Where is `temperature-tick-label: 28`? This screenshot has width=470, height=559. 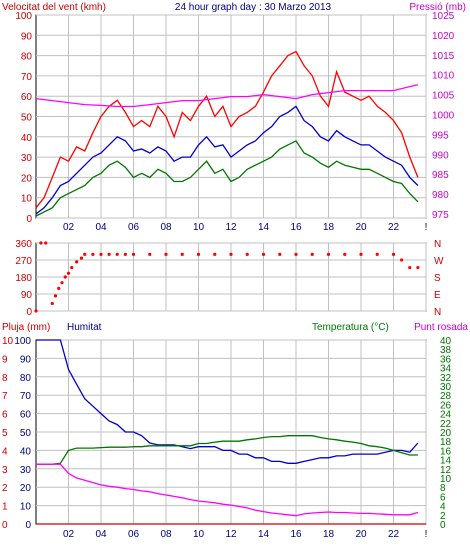 temperature-tick-label: 28 is located at coordinates (446, 396).